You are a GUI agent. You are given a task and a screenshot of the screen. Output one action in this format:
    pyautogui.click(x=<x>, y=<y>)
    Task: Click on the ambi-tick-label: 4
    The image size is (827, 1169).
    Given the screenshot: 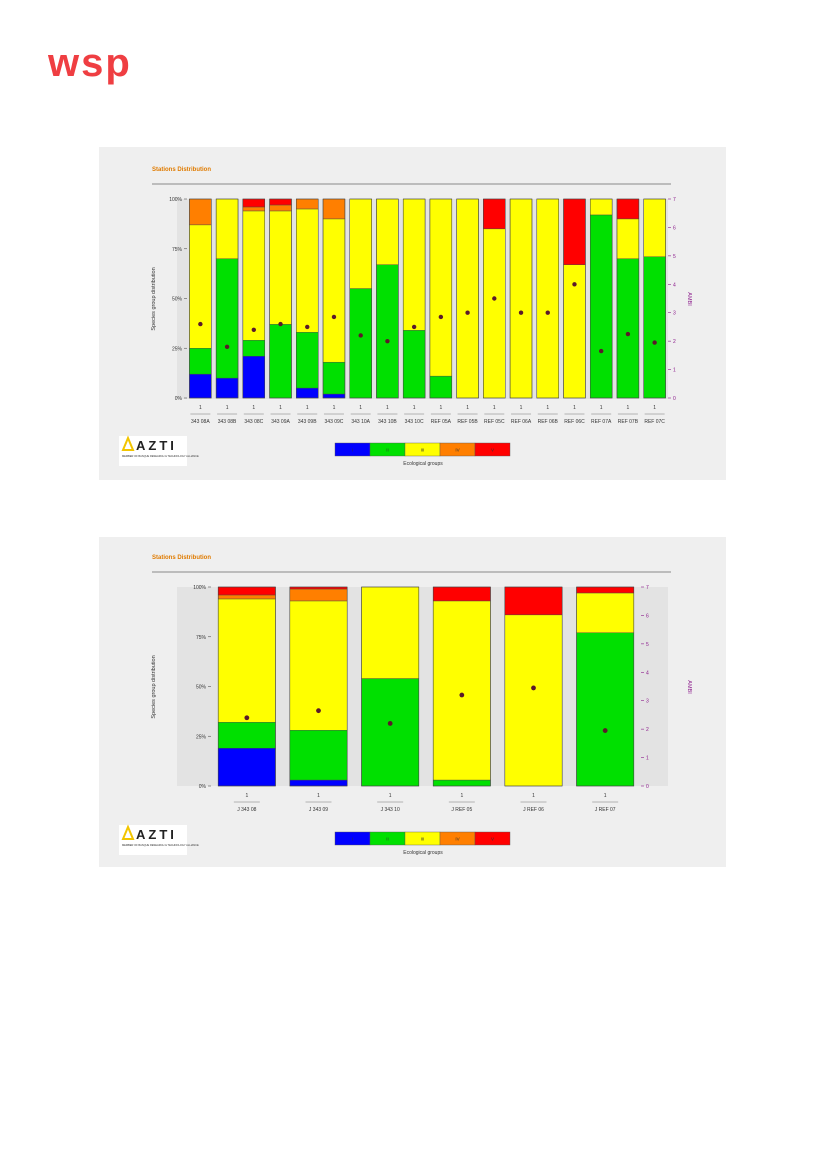 What is the action you would take?
    pyautogui.click(x=647, y=673)
    